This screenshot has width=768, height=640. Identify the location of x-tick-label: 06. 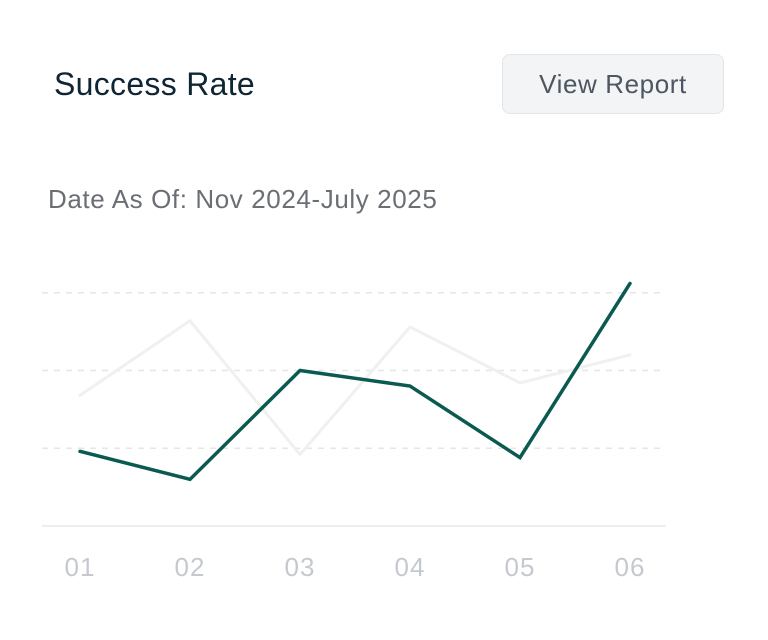
(630, 567).